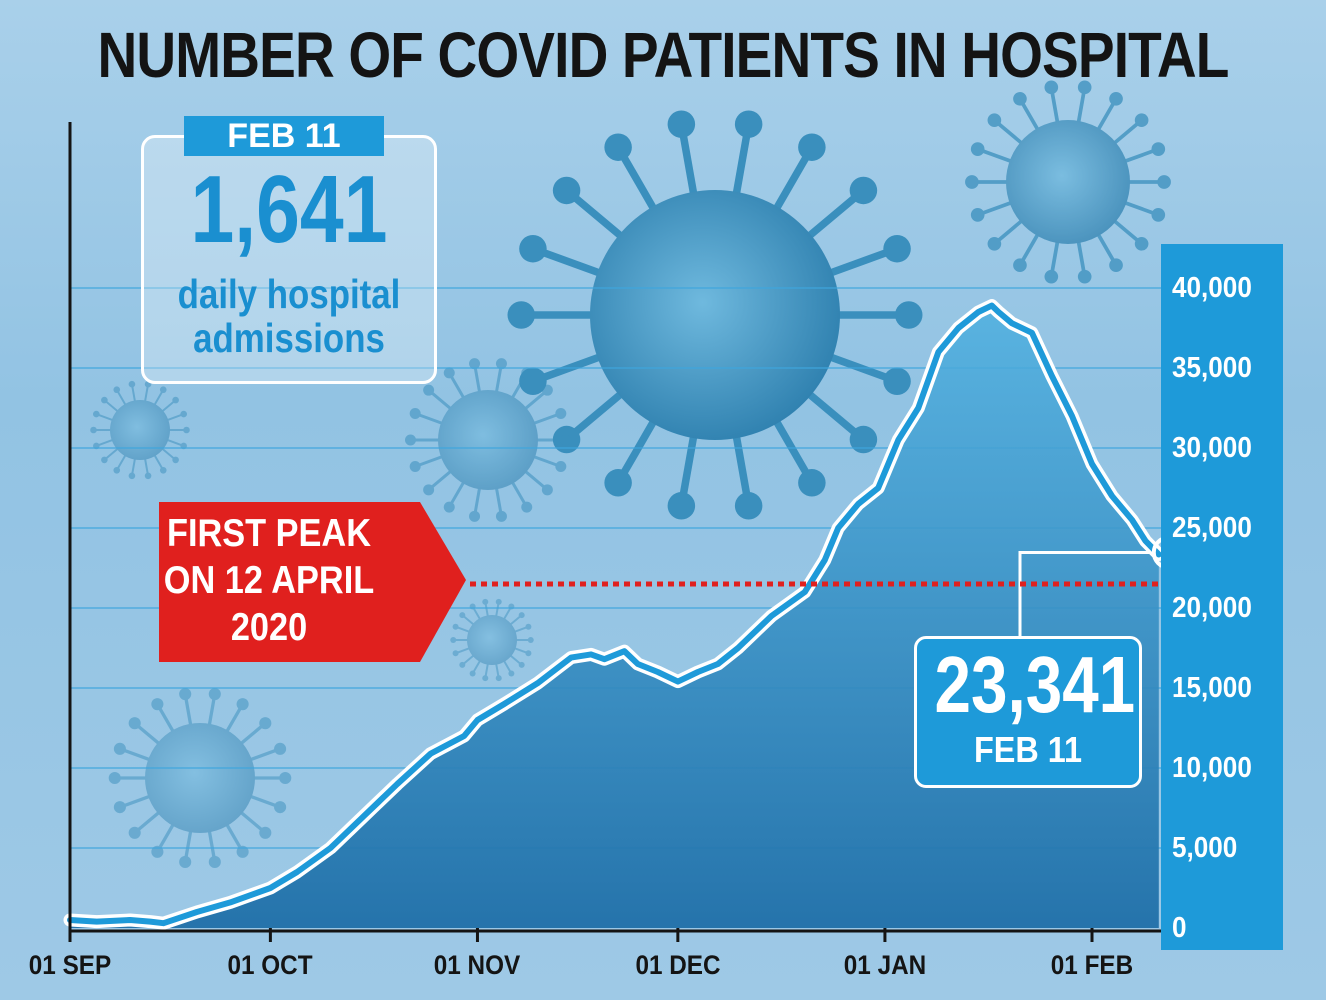 This screenshot has width=1326, height=1000. Describe the element at coordinates (1179, 928) in the screenshot. I see `y-tick-label: 0` at that location.